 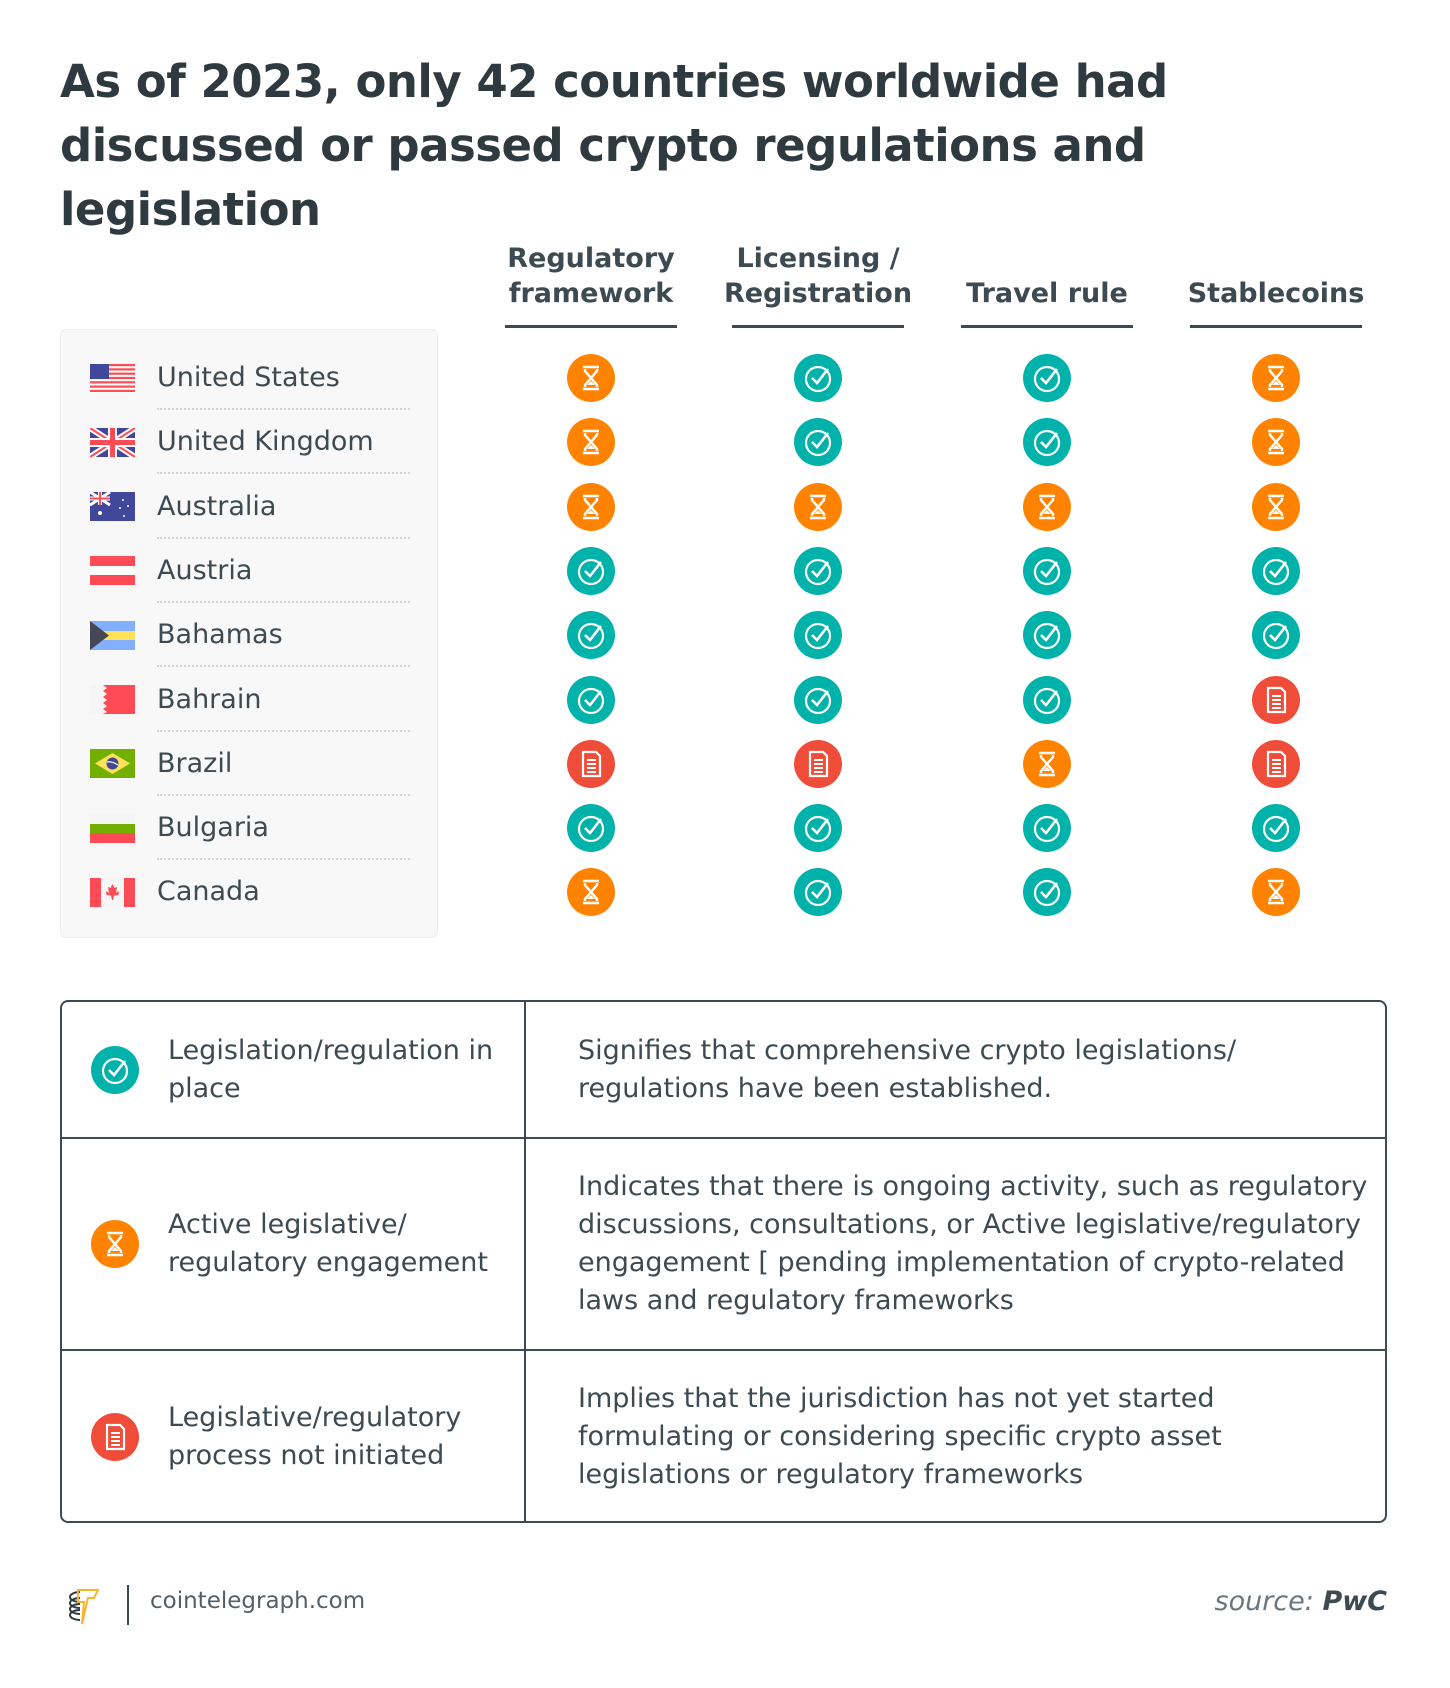 I want to click on country-name: United States, so click(x=283, y=378).